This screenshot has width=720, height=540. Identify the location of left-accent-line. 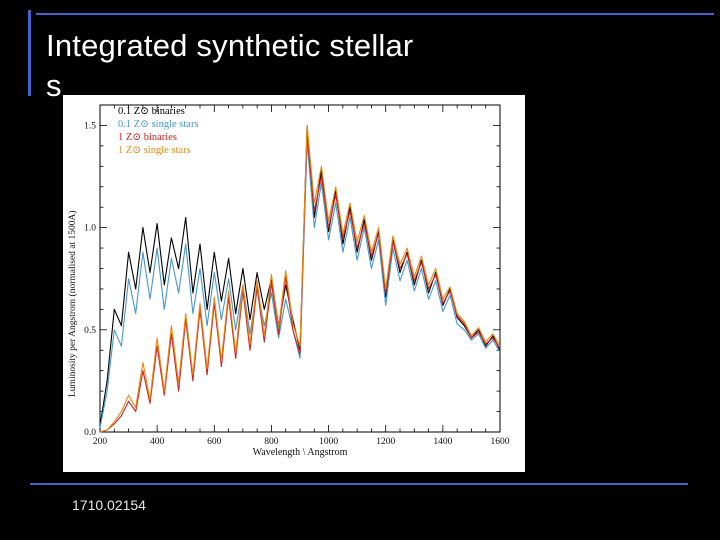
(29, 53).